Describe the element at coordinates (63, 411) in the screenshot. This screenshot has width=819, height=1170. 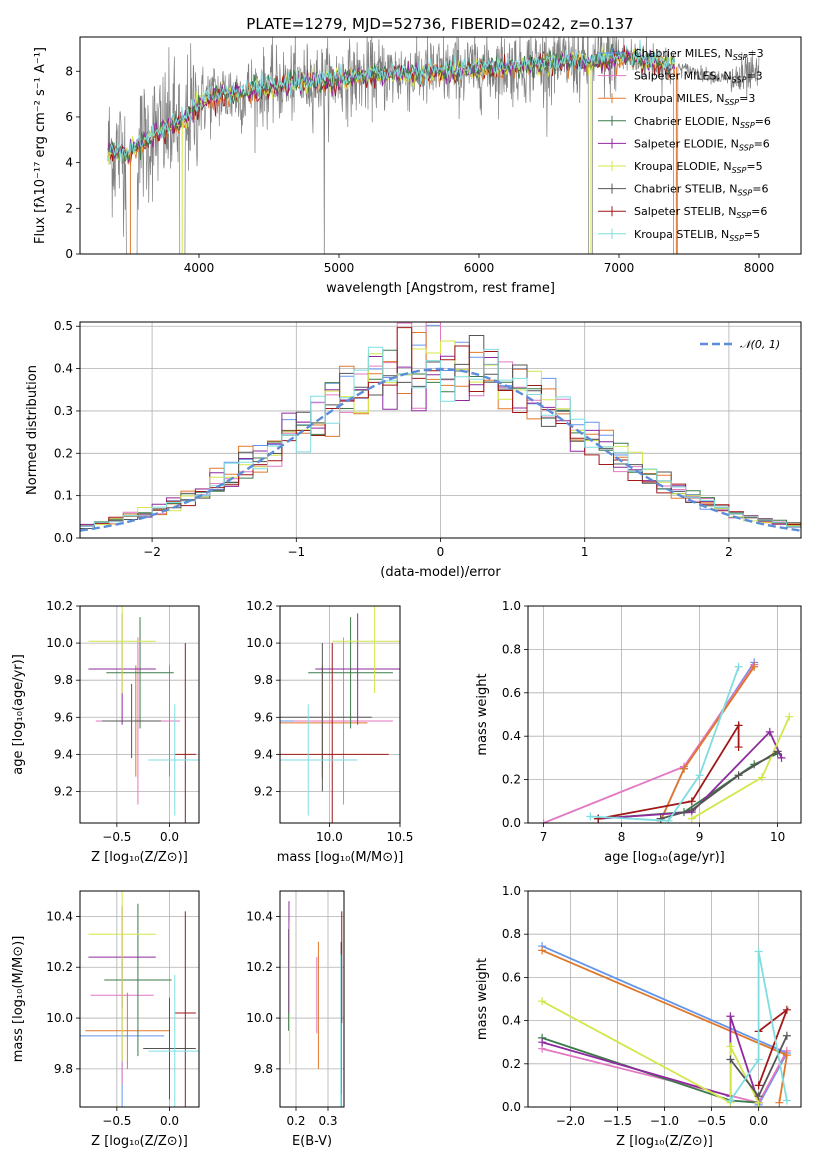
I see `y-tick-label: 0.3` at that location.